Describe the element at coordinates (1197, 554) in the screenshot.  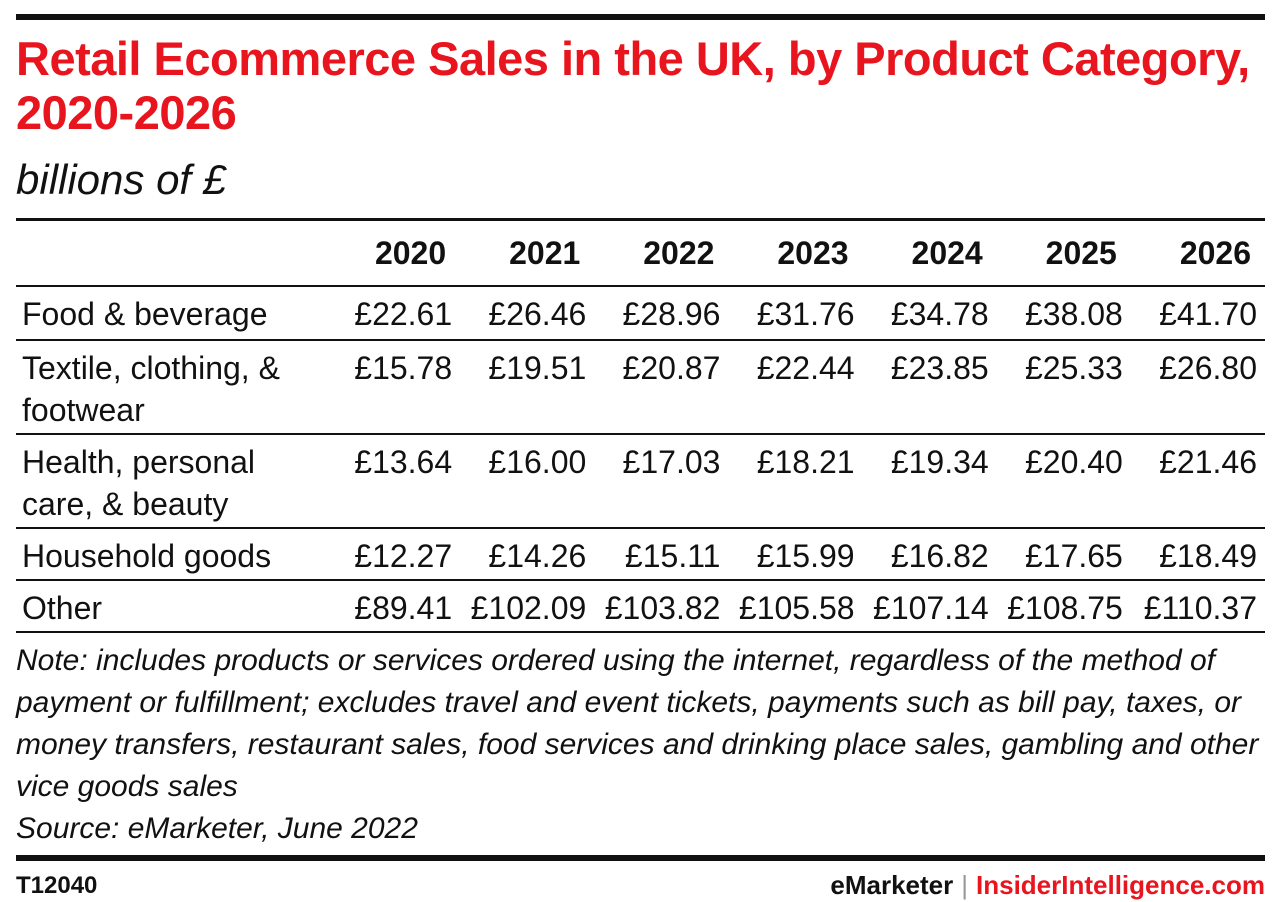
I see `cell-value: £18.49` at that location.